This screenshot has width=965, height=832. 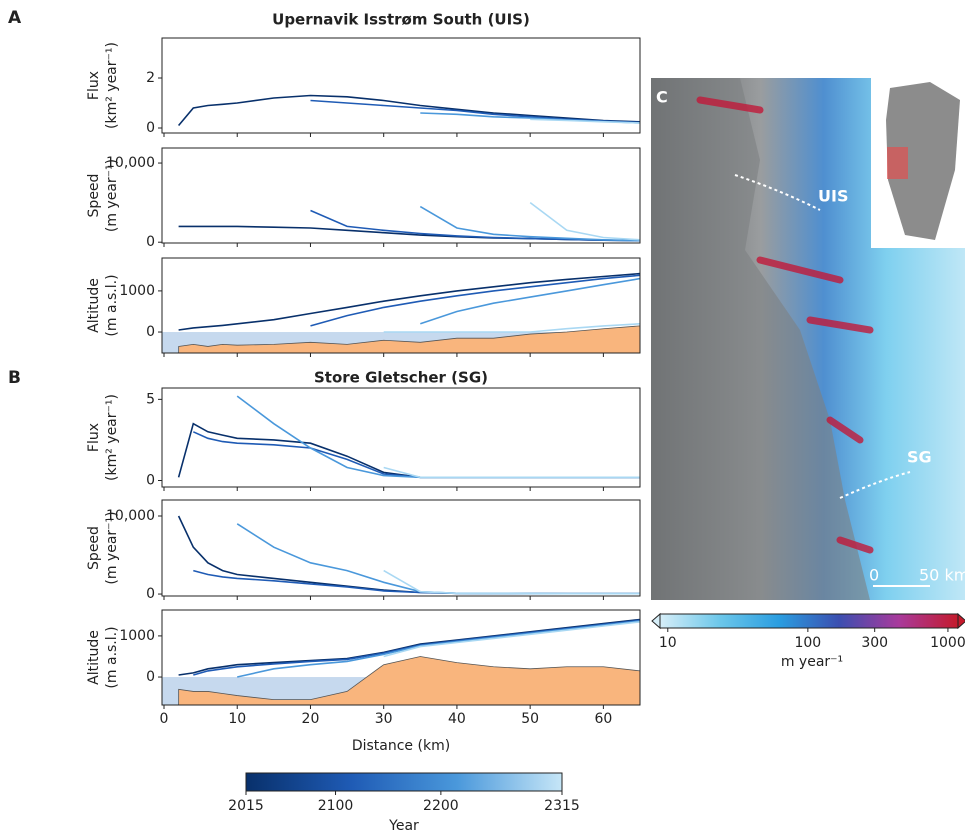 What do you see at coordinates (874, 575) in the screenshot?
I see `scale-label: 0` at bounding box center [874, 575].